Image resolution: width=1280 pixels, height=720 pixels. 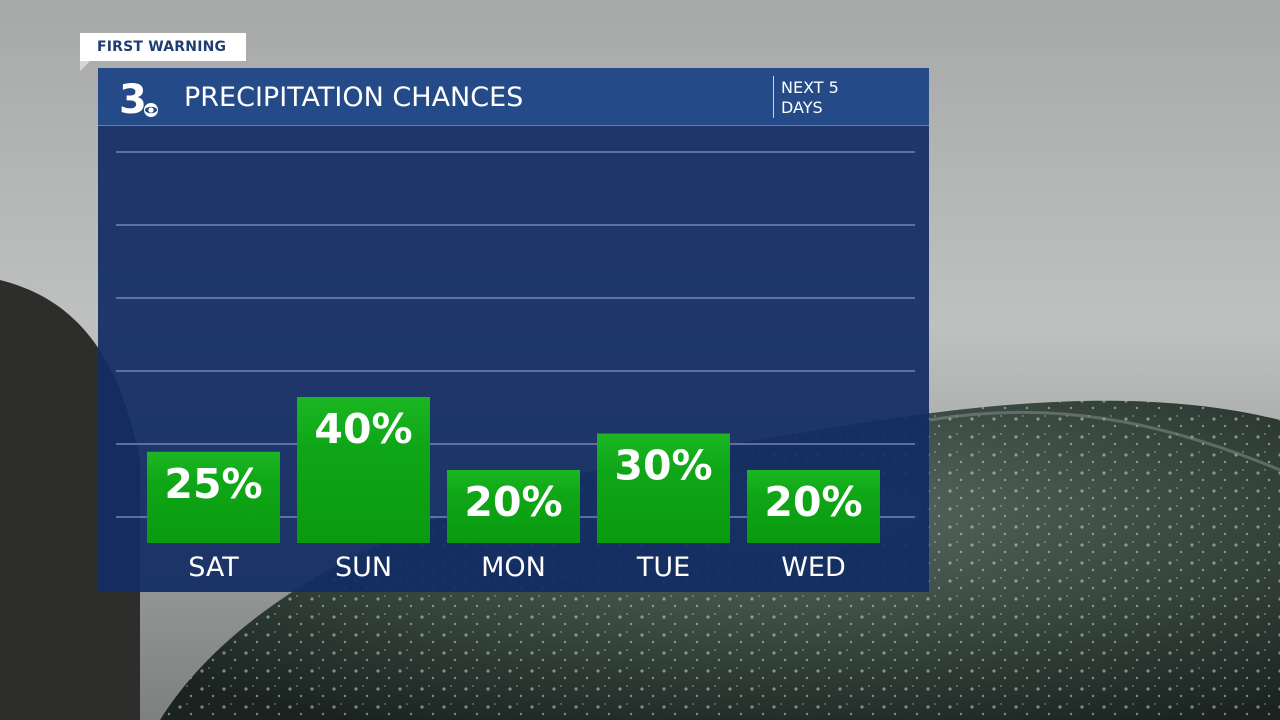 I want to click on forecast-range-line-2: DAYS, so click(x=802, y=107).